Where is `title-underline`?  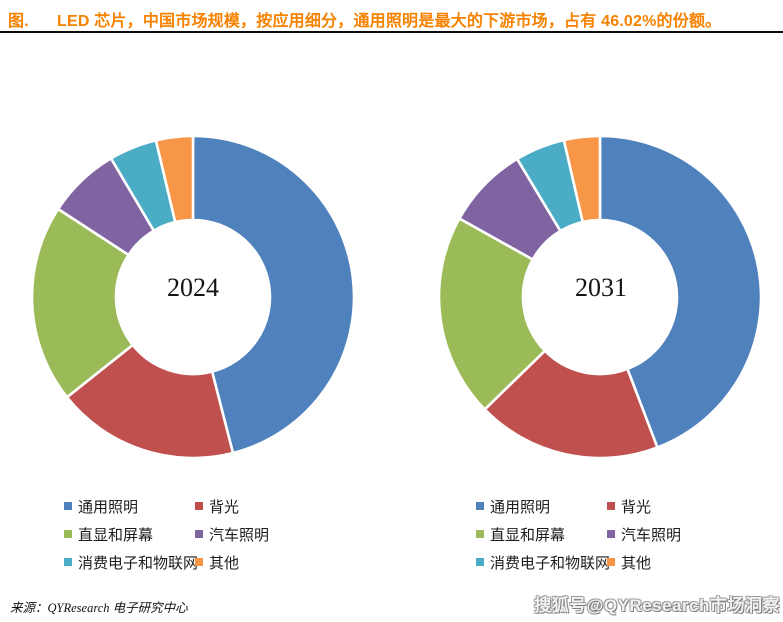
title-underline is located at coordinates (391, 32).